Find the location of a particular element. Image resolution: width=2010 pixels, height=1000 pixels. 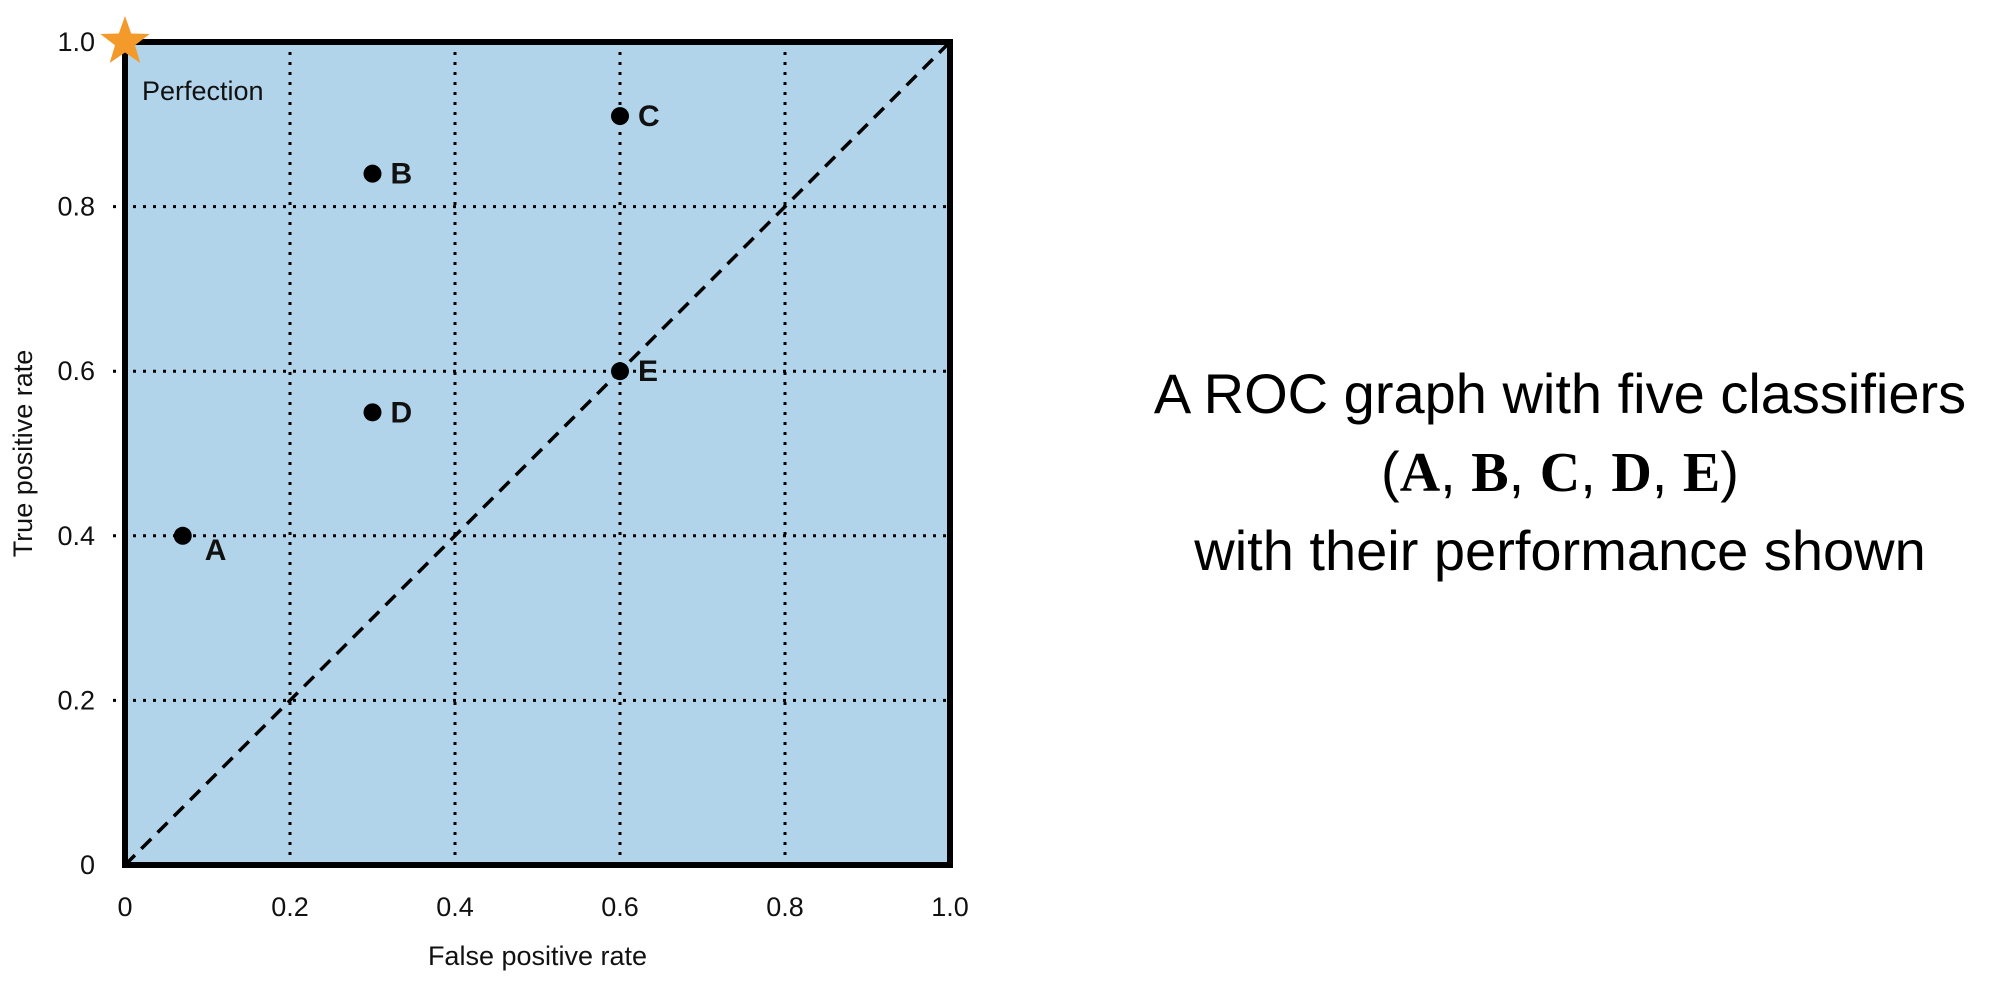

y-tick-label: 0.2 is located at coordinates (76, 700).